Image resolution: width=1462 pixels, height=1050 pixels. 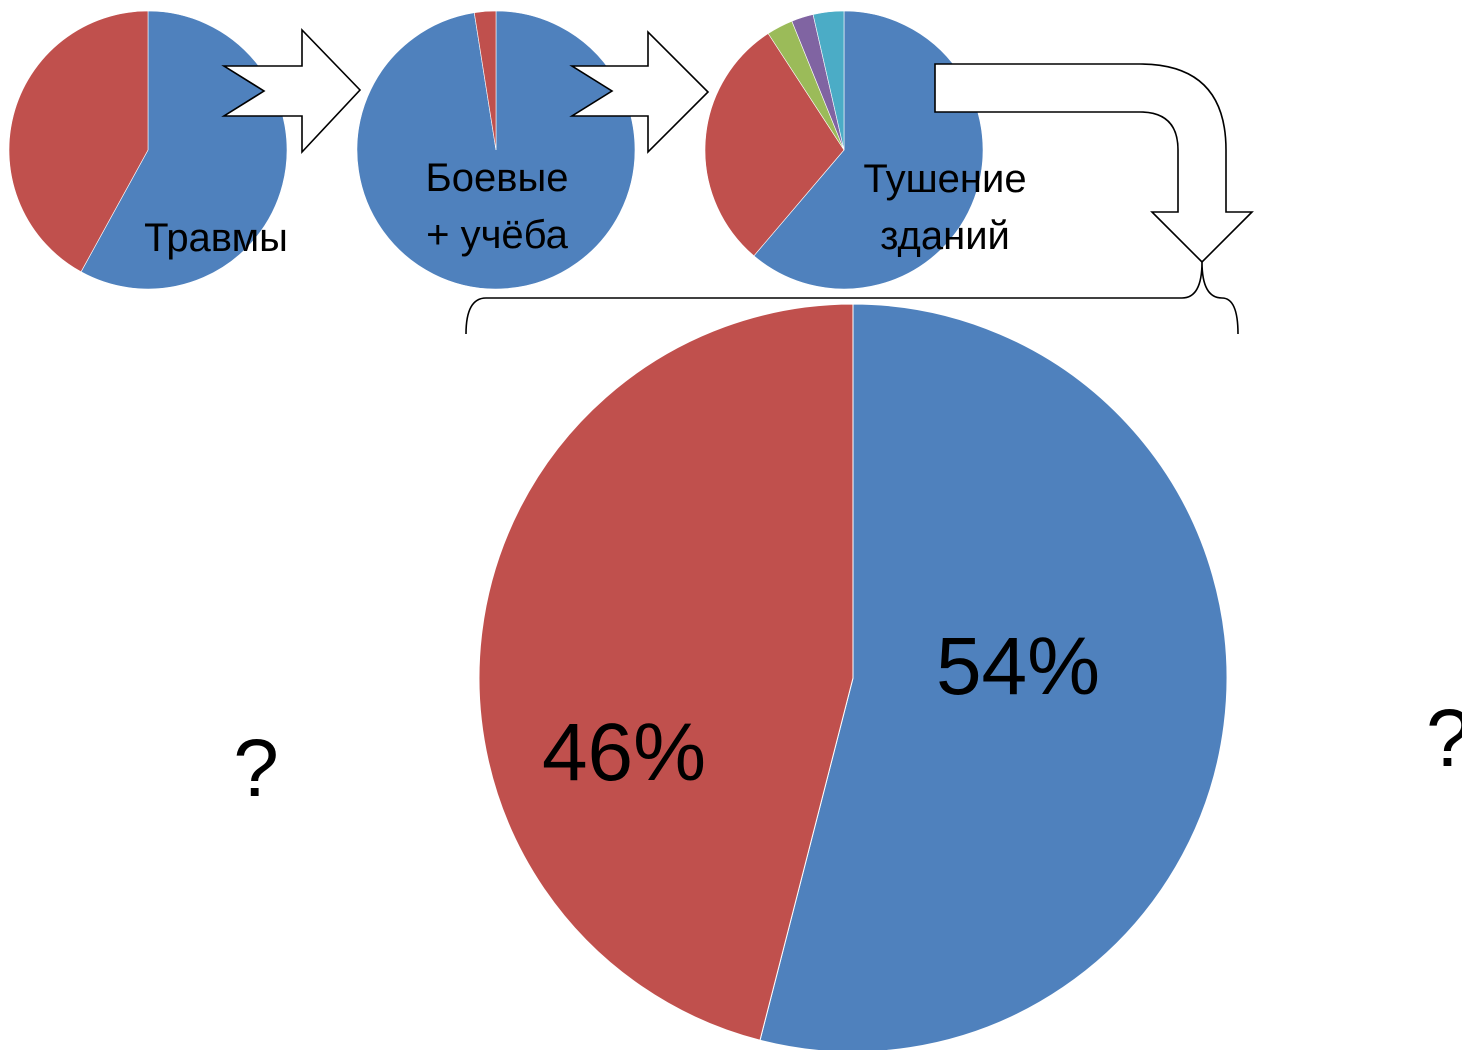 I want to click on data-label-red: 46%, so click(x=624, y=752).